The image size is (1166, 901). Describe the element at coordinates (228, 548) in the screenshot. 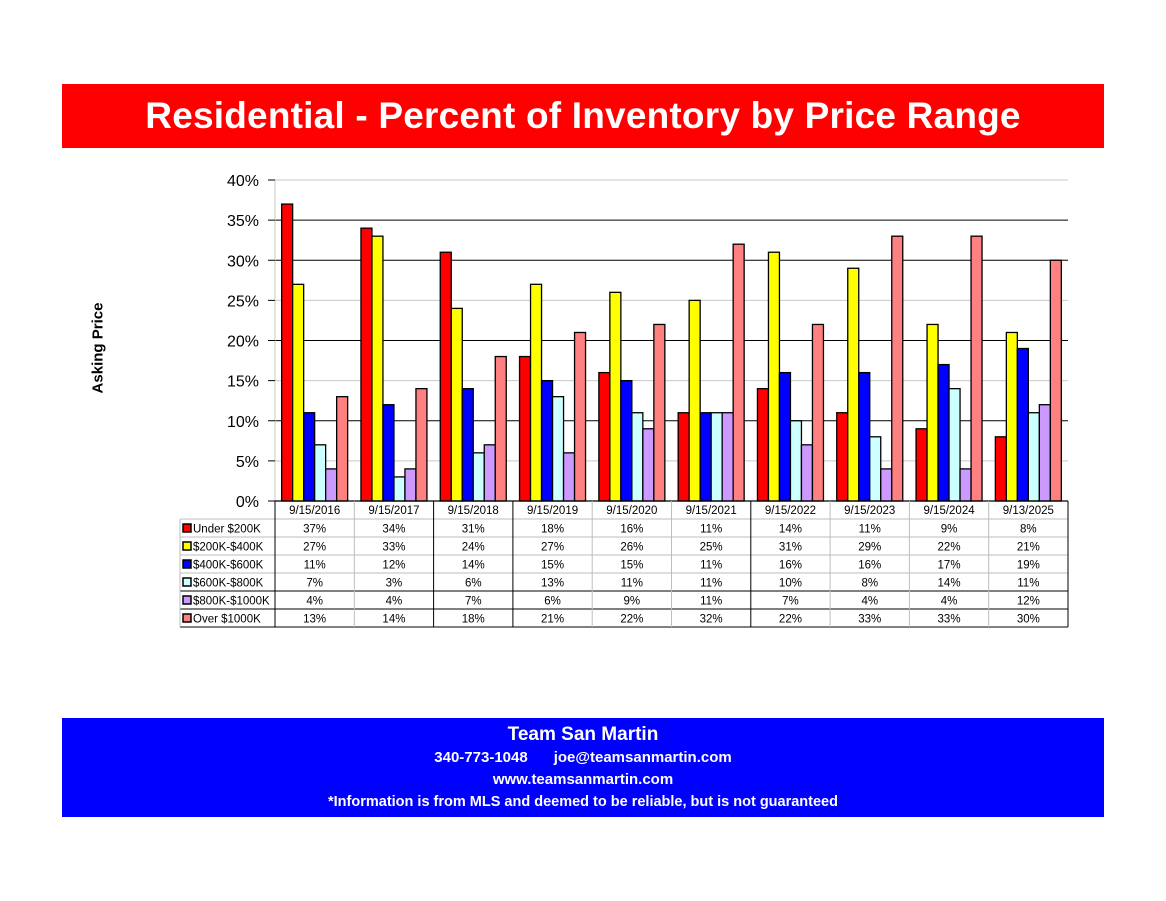

I see `legend-label: $200K-$400K` at that location.